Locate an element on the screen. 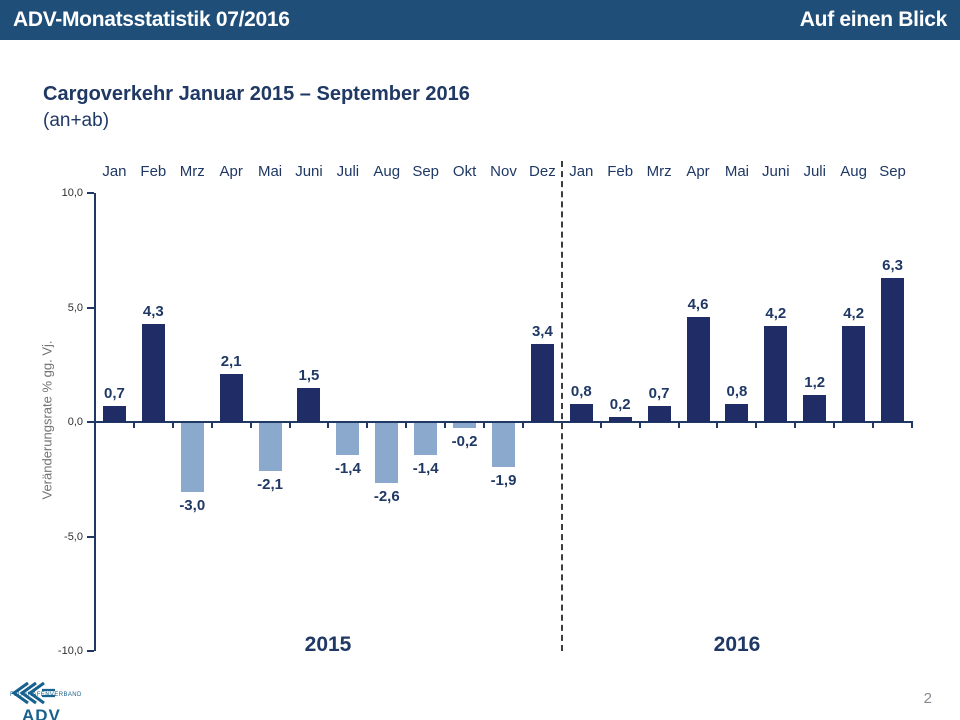 The width and height of the screenshot is (960, 720). month-label-2016-Mrz: Mrz is located at coordinates (659, 171).